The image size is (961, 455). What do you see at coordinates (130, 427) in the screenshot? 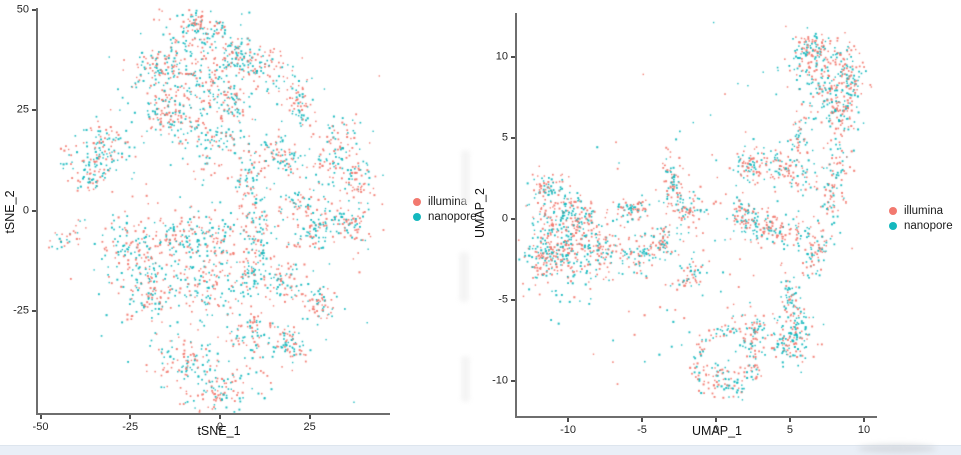
I see `x-tick-label: -25` at bounding box center [130, 427].